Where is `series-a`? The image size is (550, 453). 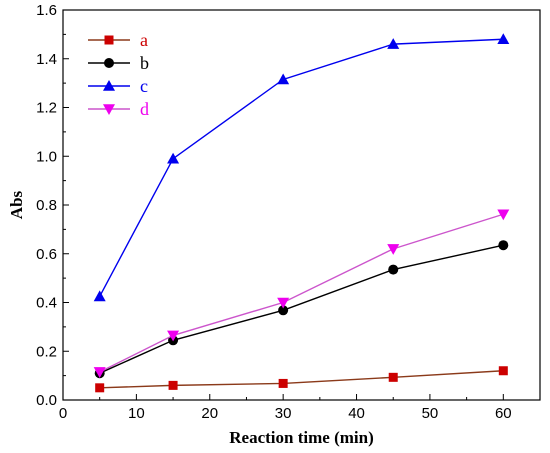 series-a is located at coordinates (301, 379).